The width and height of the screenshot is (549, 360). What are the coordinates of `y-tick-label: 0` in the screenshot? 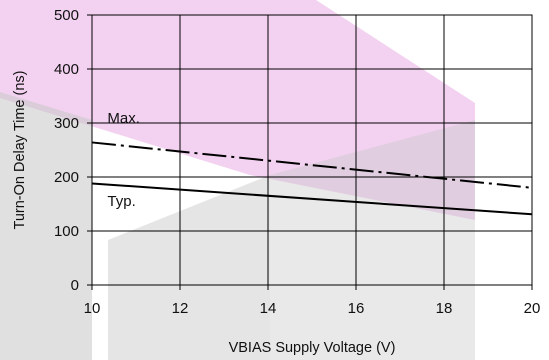 It's located at (75, 285).